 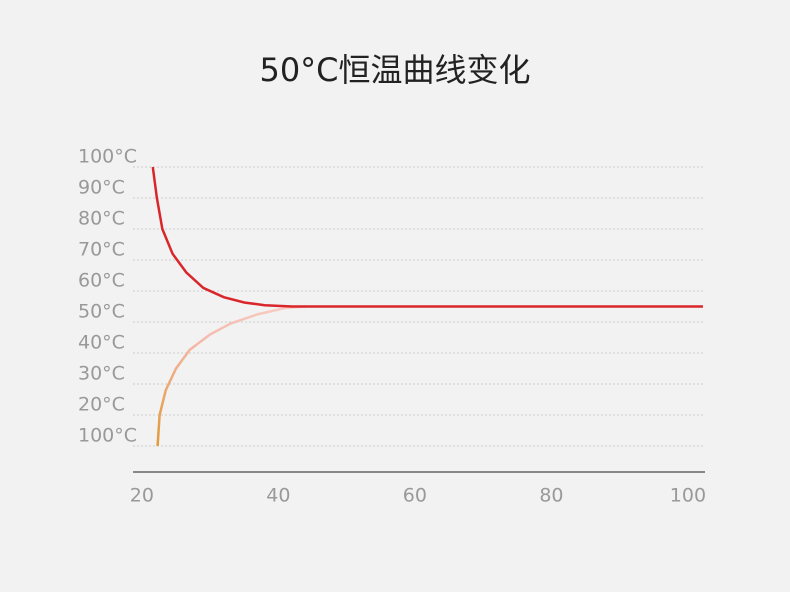 What do you see at coordinates (101, 219) in the screenshot?
I see `y-tick-label: 80°C` at bounding box center [101, 219].